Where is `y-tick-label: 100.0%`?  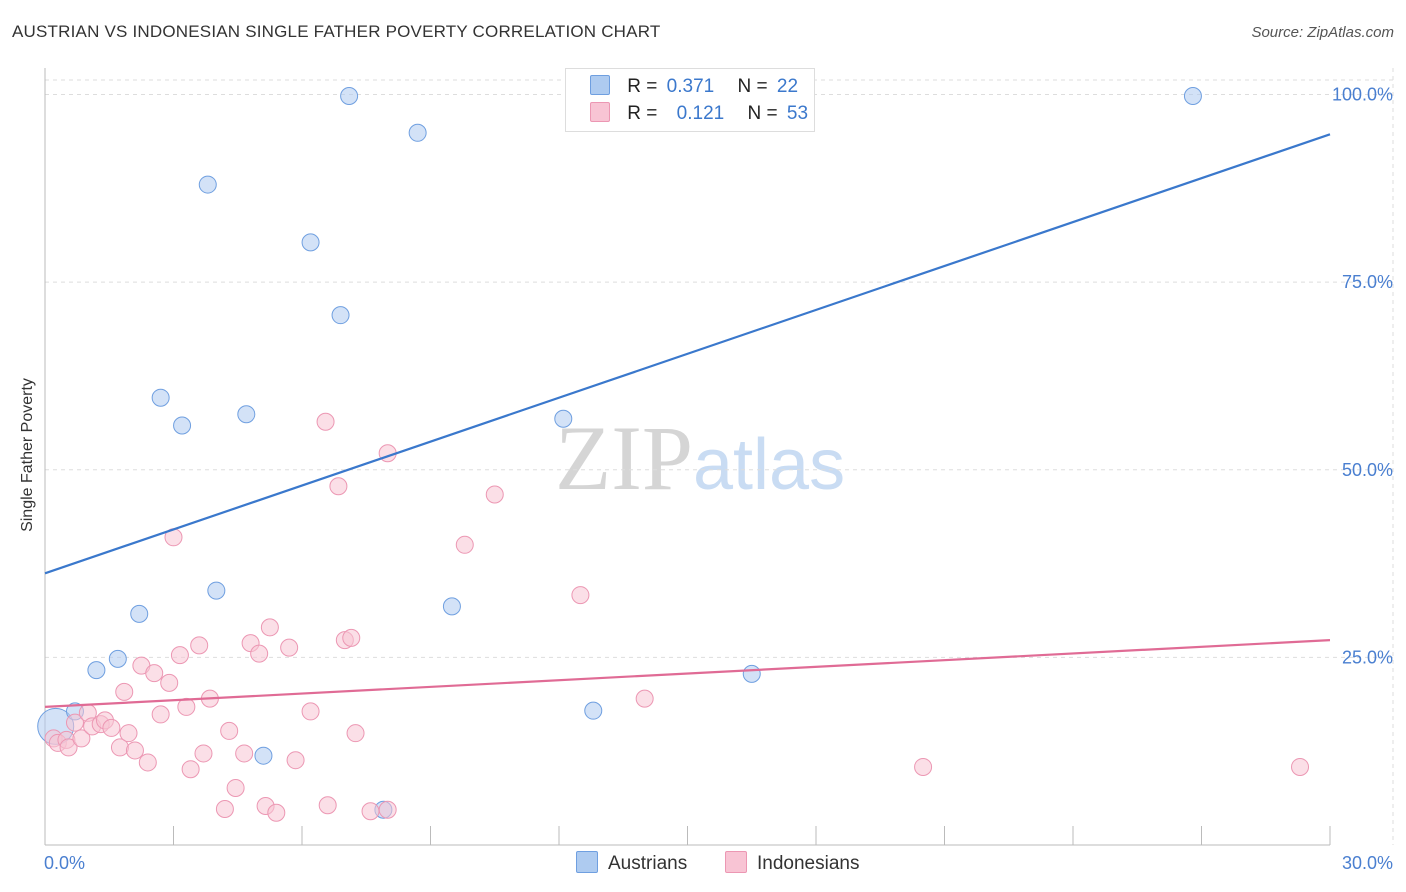 y-tick-label: 100.0% is located at coordinates (1362, 95).